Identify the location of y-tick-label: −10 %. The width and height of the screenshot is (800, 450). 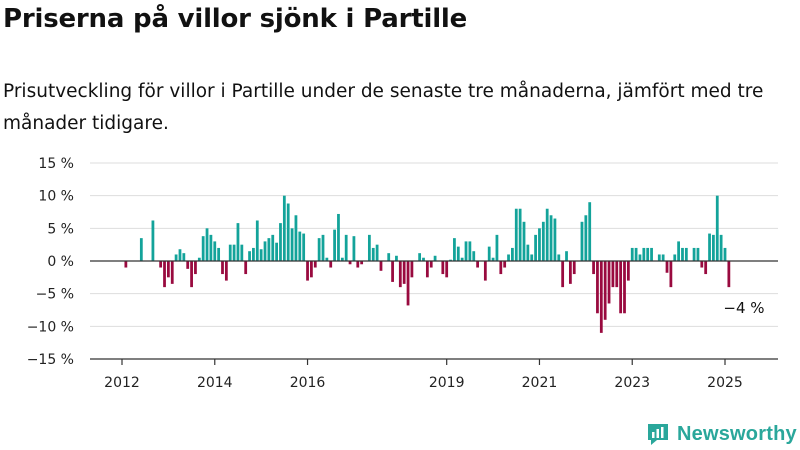
(50, 327).